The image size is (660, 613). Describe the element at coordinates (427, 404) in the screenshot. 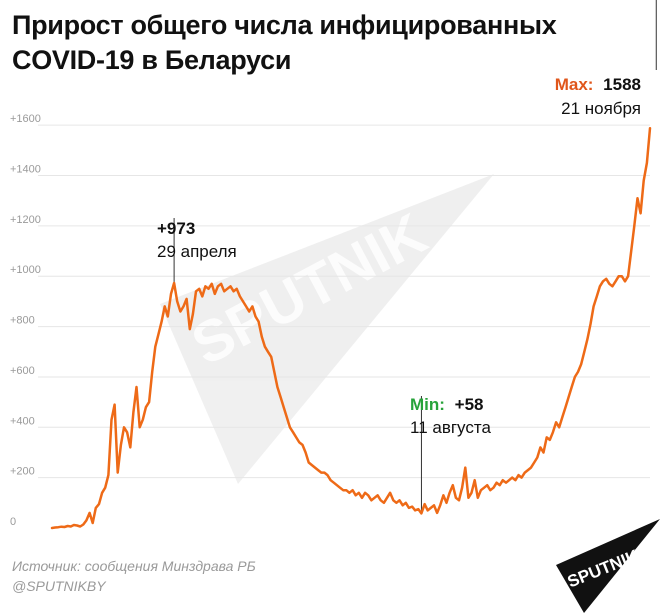

I see `min-prefix: Min:` at that location.